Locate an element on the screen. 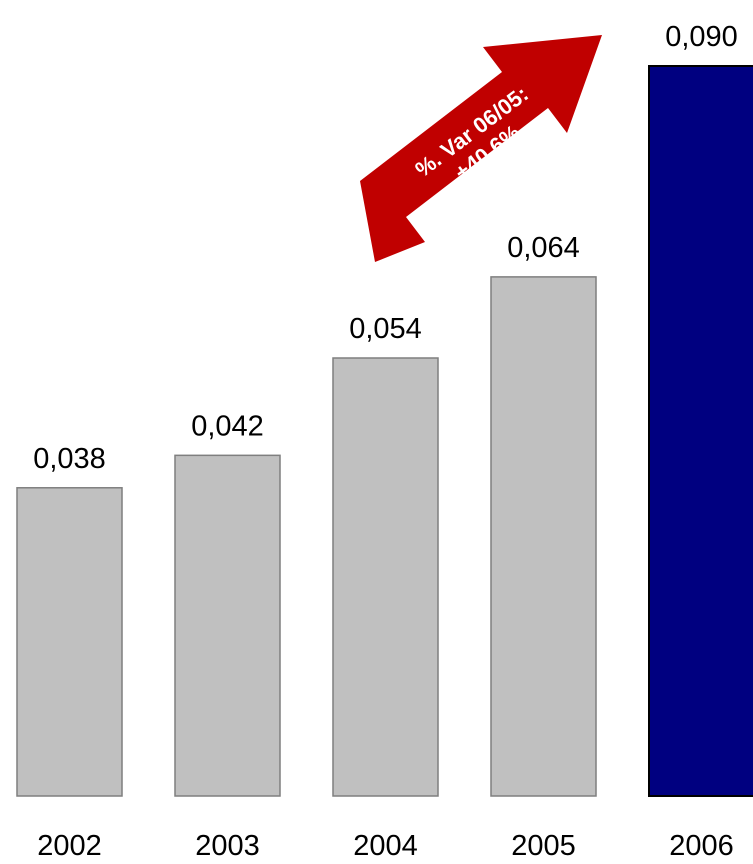 Image resolution: width=753 pixels, height=864 pixels. bar-2002 is located at coordinates (69, 642).